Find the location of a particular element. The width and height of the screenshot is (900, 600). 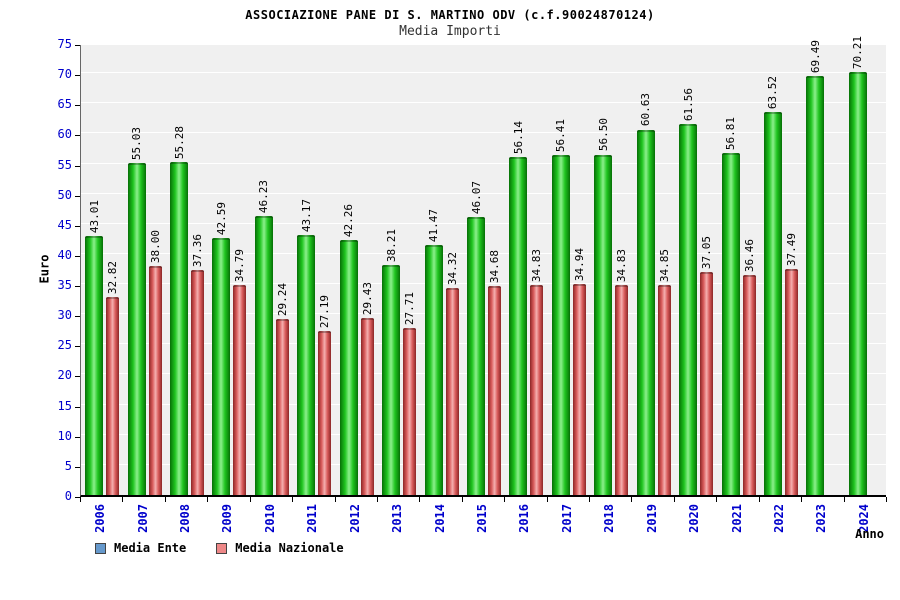

bar-value-label: 34.83 is located at coordinates (537, 265).